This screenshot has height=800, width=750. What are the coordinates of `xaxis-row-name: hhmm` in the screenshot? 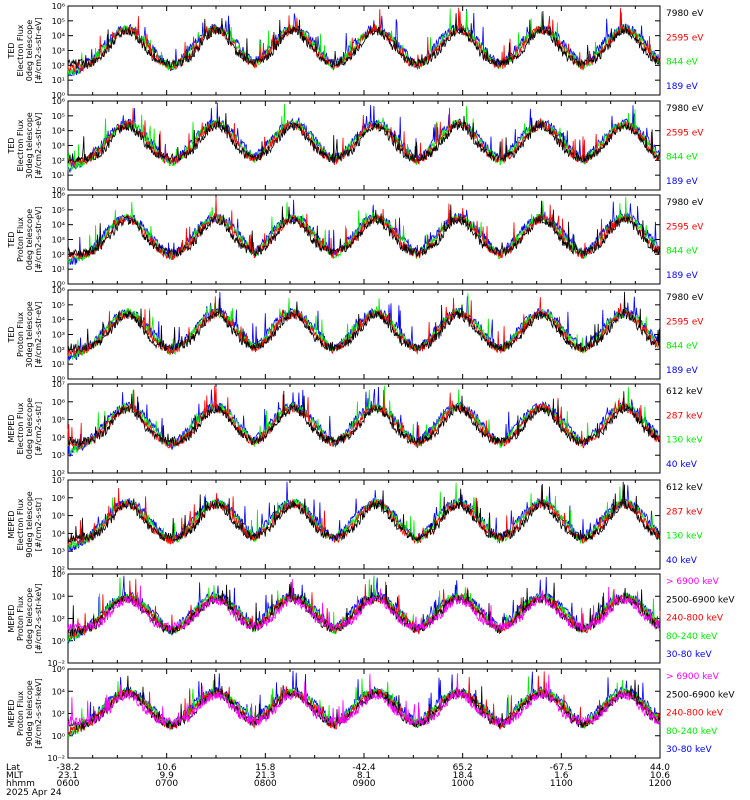 It's located at (20, 784).